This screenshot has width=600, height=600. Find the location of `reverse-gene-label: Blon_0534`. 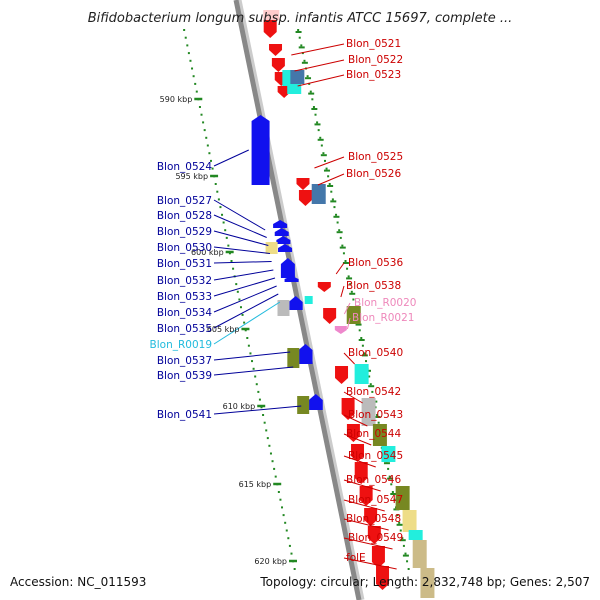

reverse-gene-label: Blon_0534 is located at coordinates (184, 313).